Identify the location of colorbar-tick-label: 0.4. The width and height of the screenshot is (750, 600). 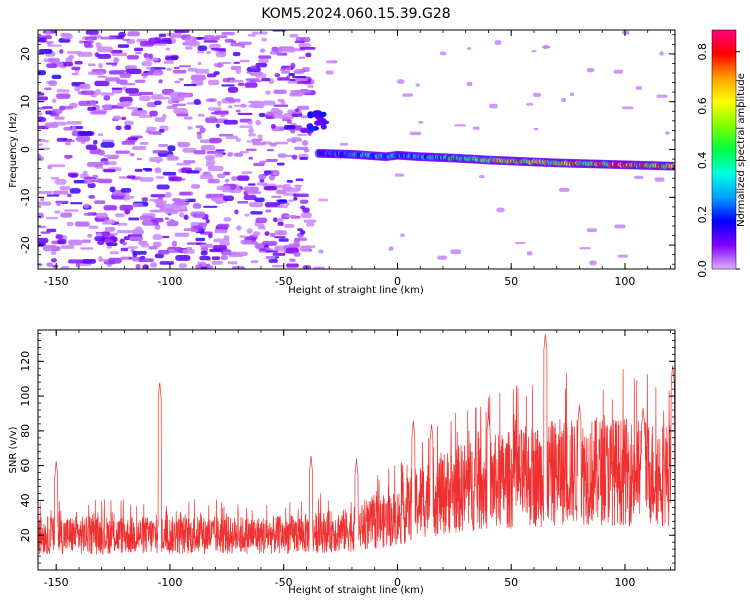
(702, 161).